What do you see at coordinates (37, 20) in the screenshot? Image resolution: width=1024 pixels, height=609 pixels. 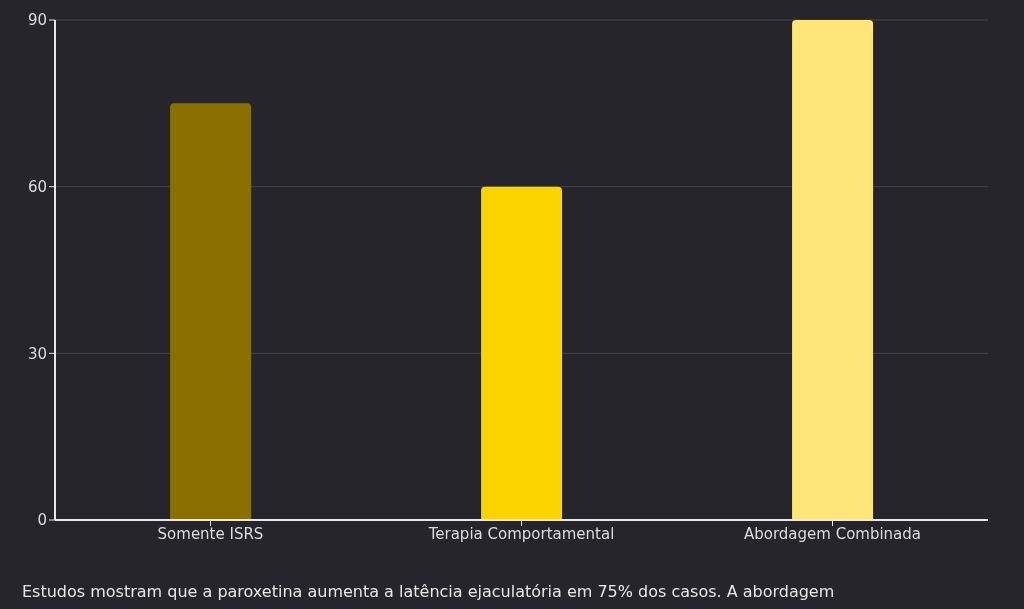 I see `y-tick-label: 90` at bounding box center [37, 20].